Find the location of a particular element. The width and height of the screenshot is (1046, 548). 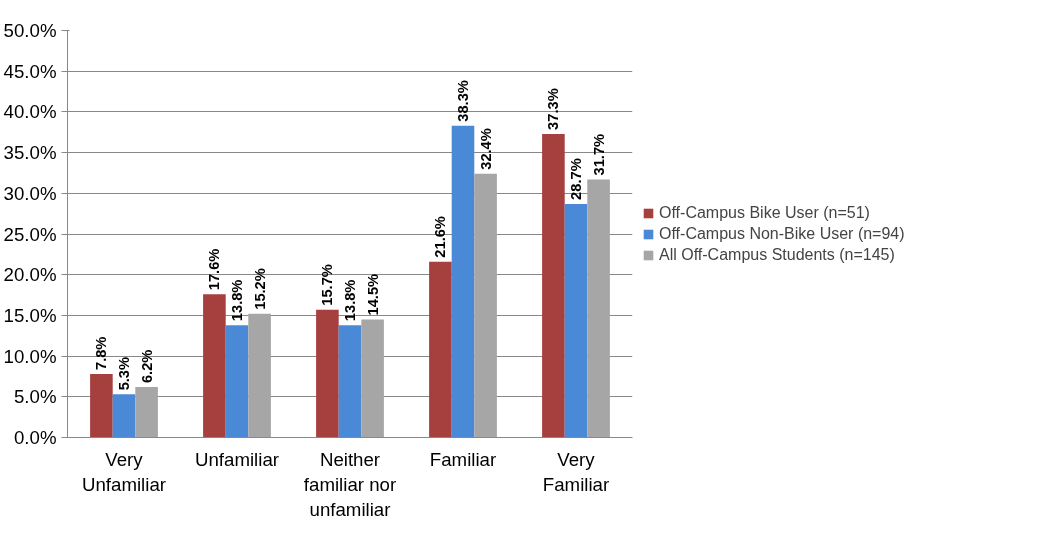

data-label: 38.3% is located at coordinates (463, 101).